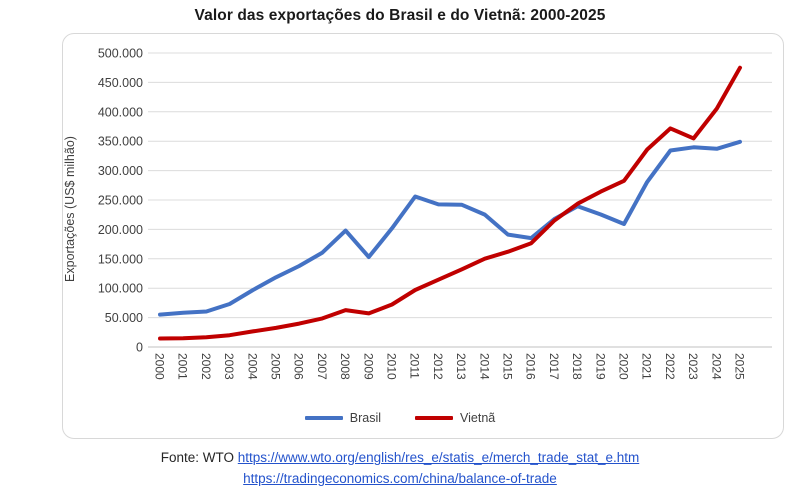 This screenshot has width=800, height=500. What do you see at coordinates (120, 171) in the screenshot?
I see `y-tick-300.000: 300.000` at bounding box center [120, 171].